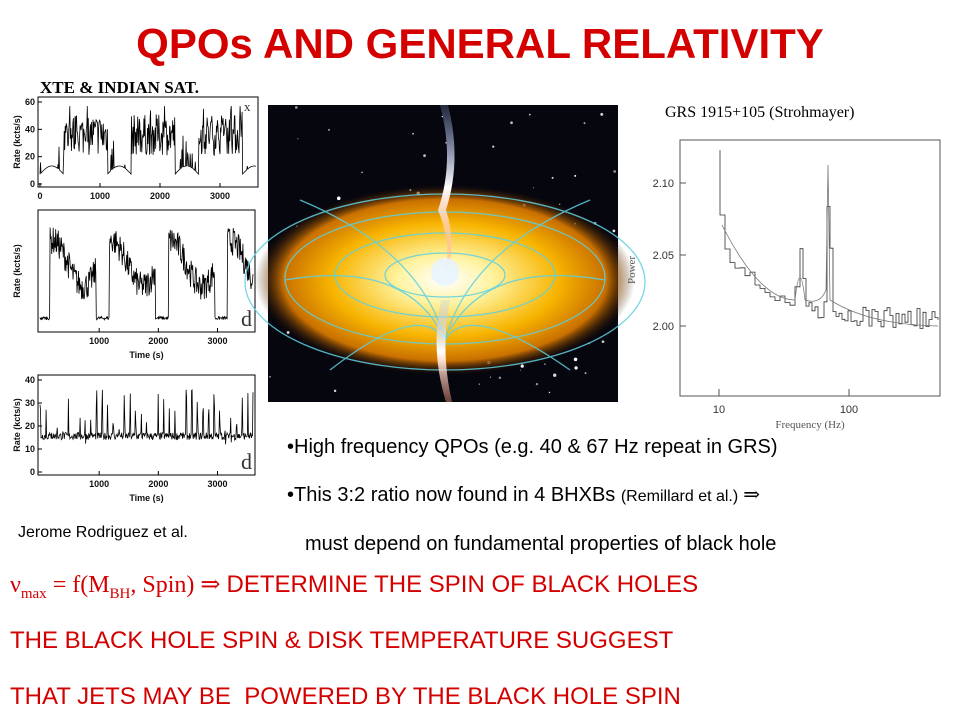  Describe the element at coordinates (663, 184) in the screenshot. I see `y-tick-label: 2.10` at that location.